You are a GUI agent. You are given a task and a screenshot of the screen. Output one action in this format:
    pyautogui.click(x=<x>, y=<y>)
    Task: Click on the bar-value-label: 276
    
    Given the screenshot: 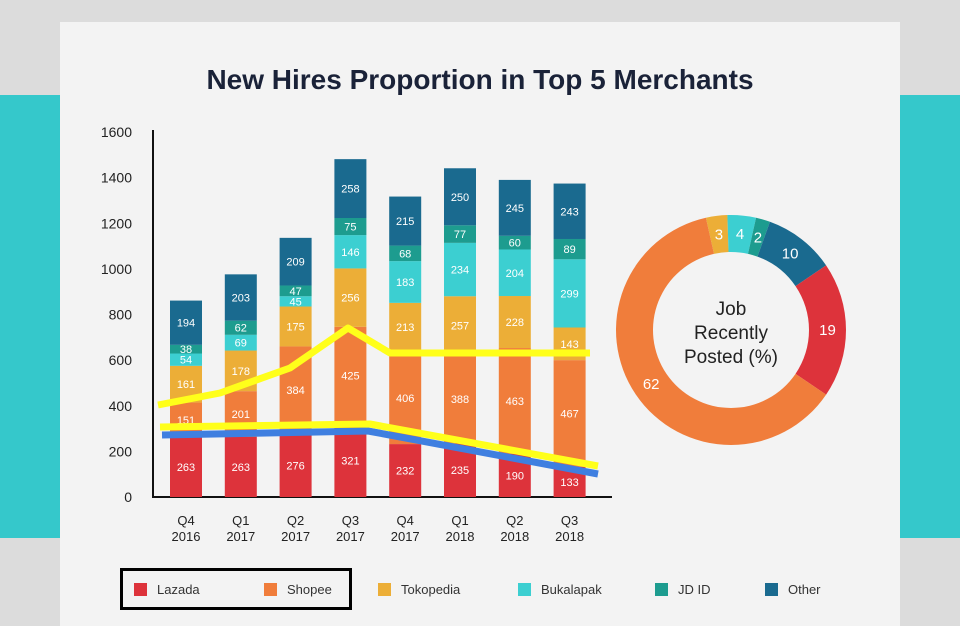 What is the action you would take?
    pyautogui.click(x=295, y=467)
    